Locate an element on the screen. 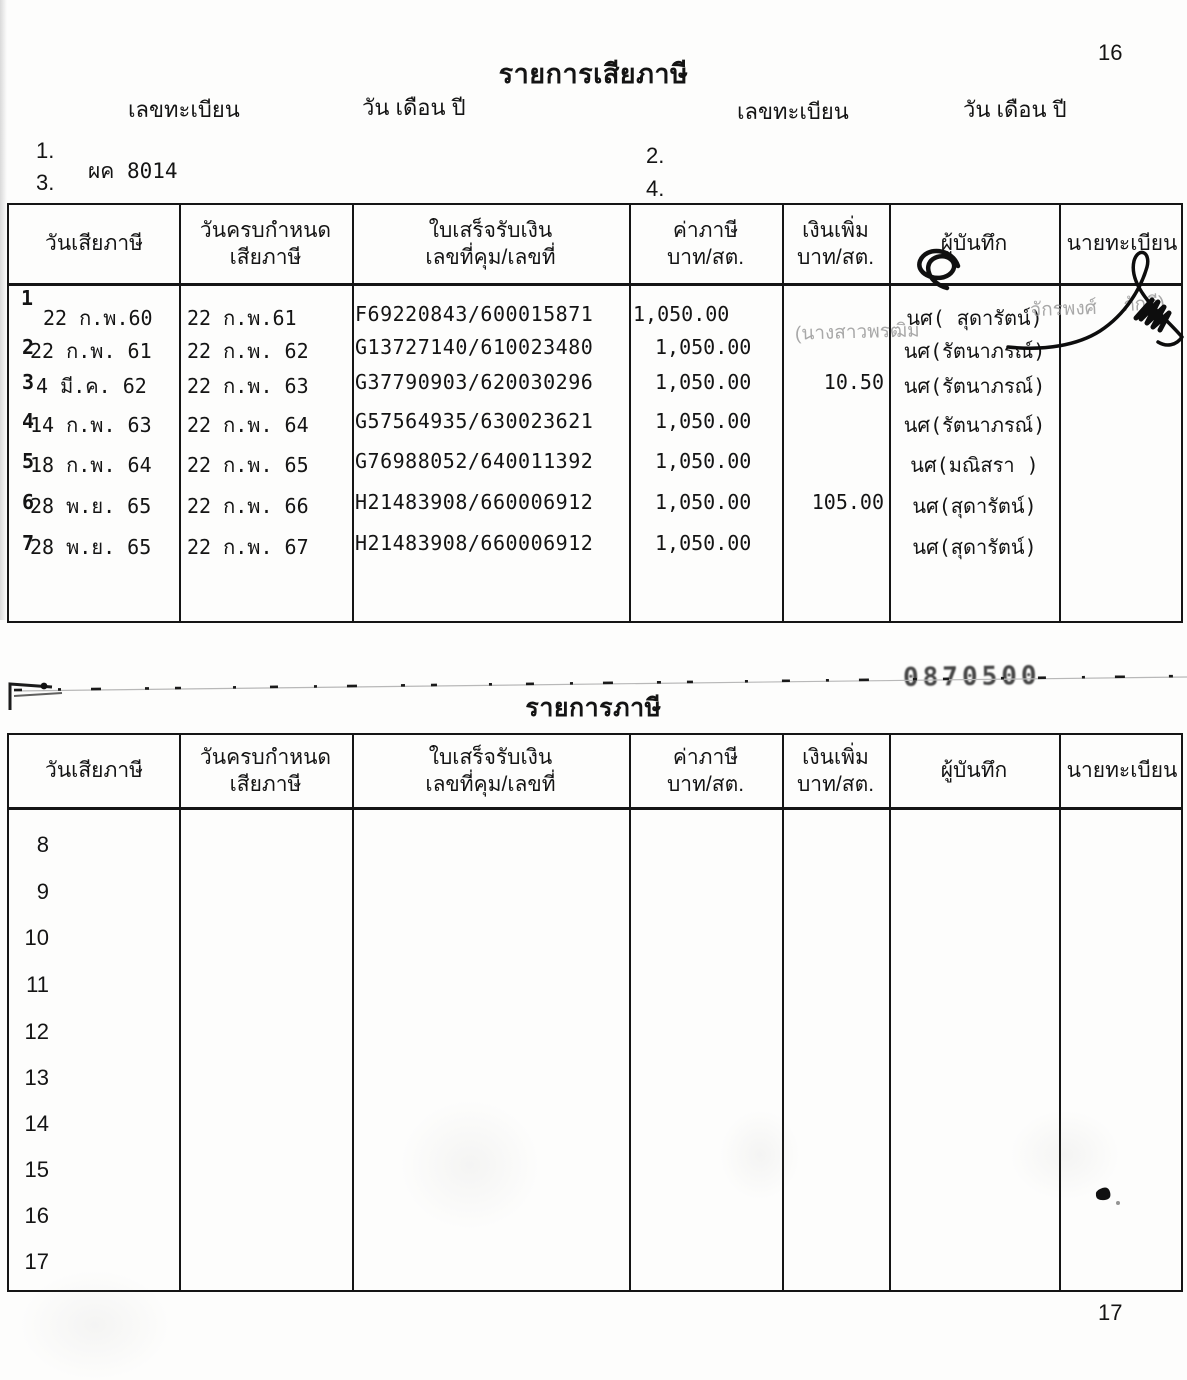  col-header-surcharge: เงินเพิ่ม บาท/สต. is located at coordinates (835, 771).